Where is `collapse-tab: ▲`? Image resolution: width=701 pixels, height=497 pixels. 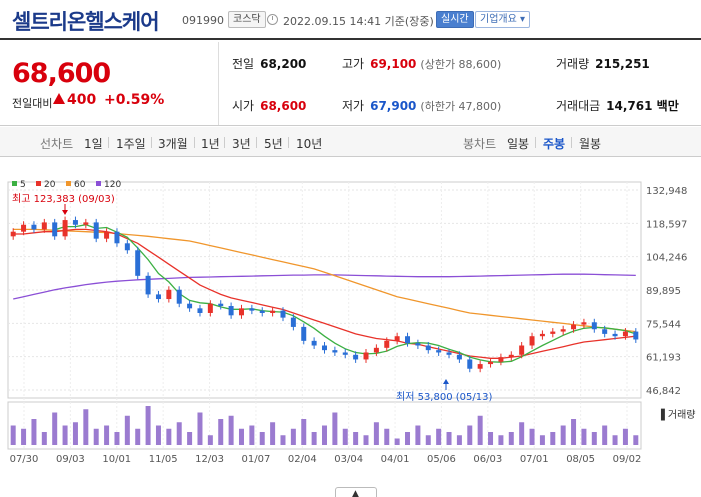
collapse-tab: ▲ is located at coordinates (356, 492).